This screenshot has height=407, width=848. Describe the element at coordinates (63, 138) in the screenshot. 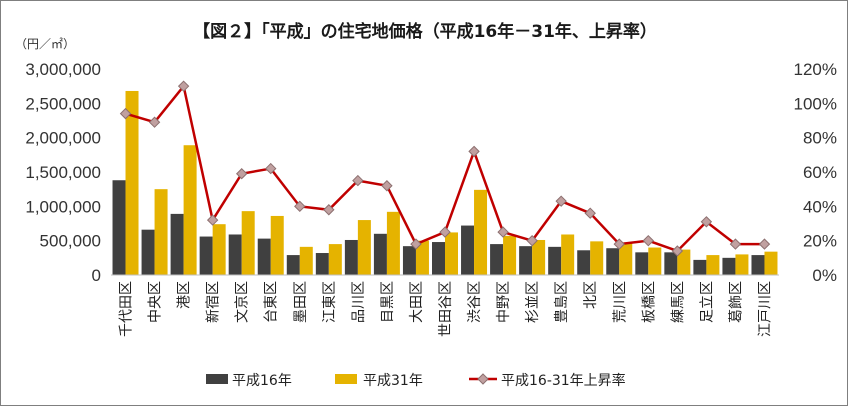

I see `y-left-tick-label: 2,000,000` at that location.